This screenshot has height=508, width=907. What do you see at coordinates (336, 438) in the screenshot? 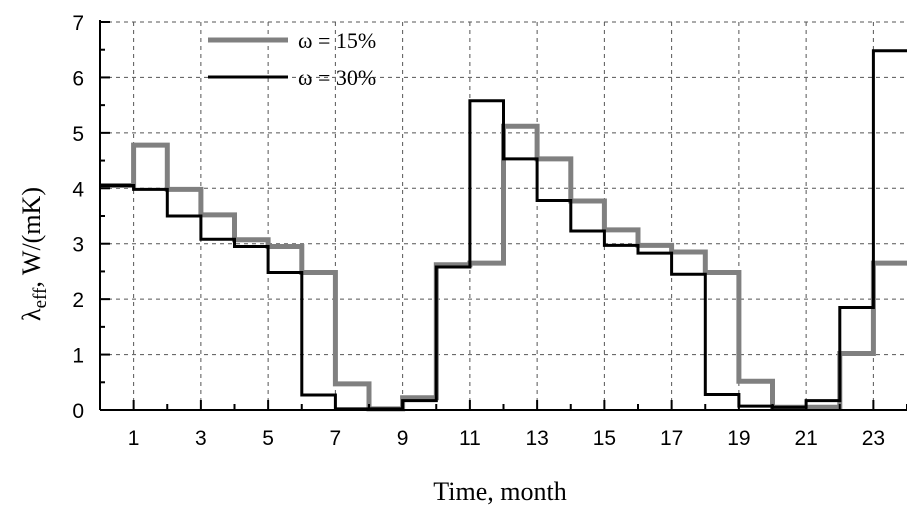
I see `x-tick-label-7: 7` at bounding box center [336, 438].